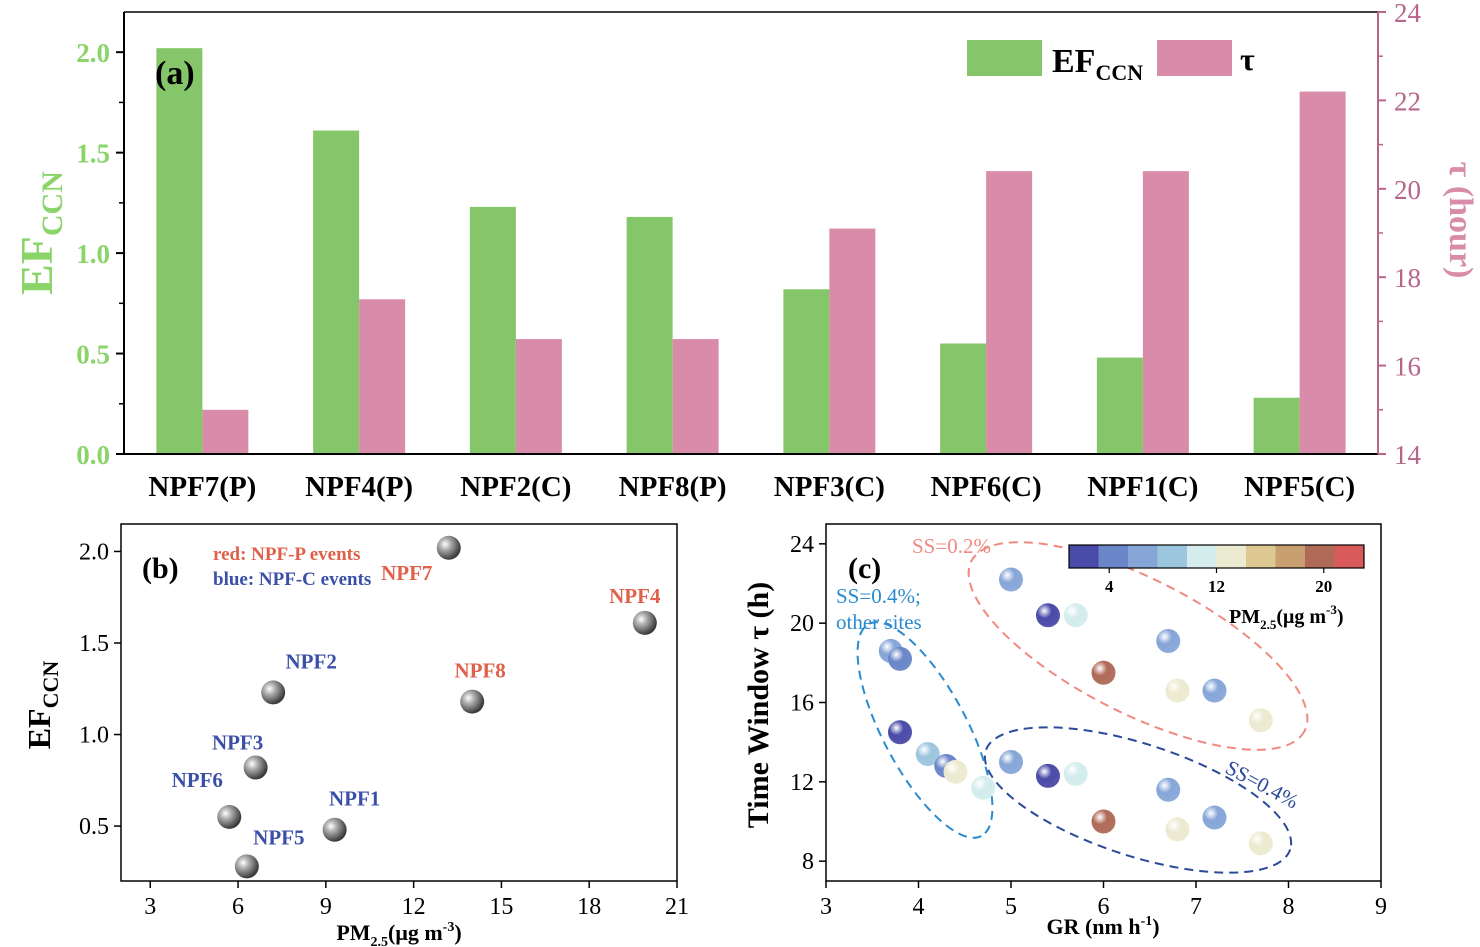 This screenshot has width=1480, height=947. Describe the element at coordinates (852, 341) in the screenshot. I see `bar-tau-NPF3(C)` at that location.